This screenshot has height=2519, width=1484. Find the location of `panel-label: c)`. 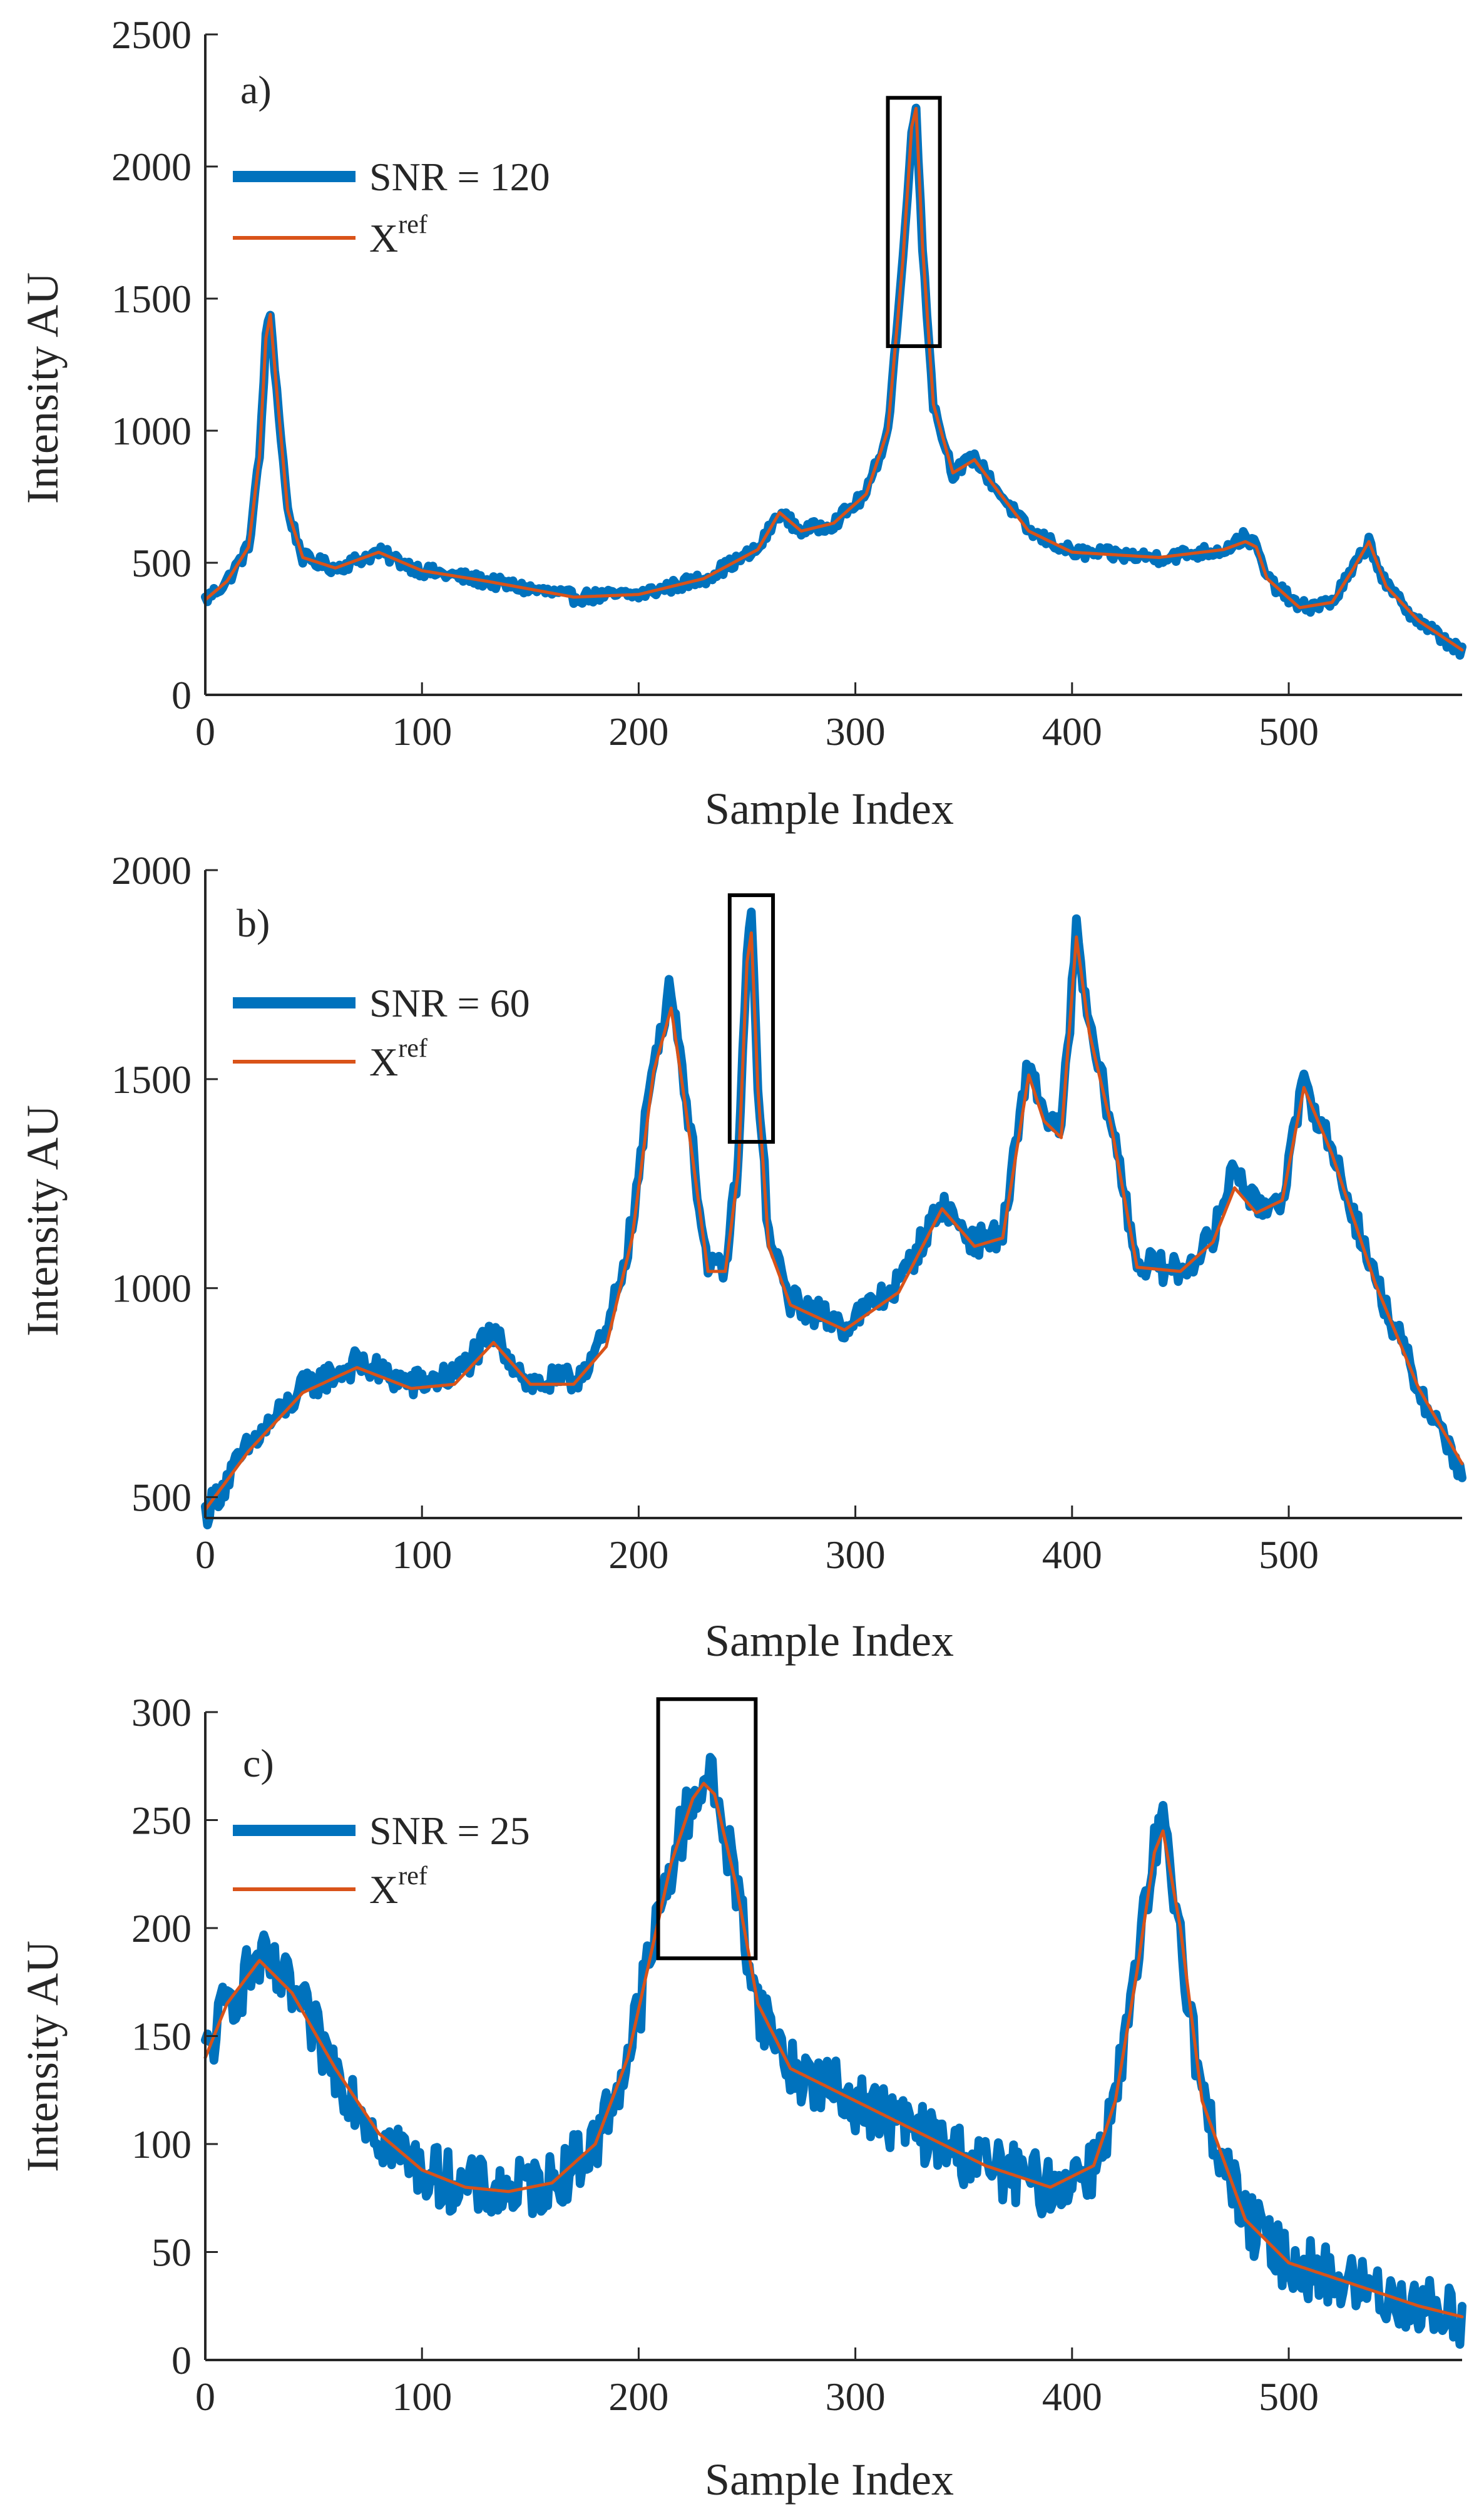

panel-label: c) is located at coordinates (258, 1763).